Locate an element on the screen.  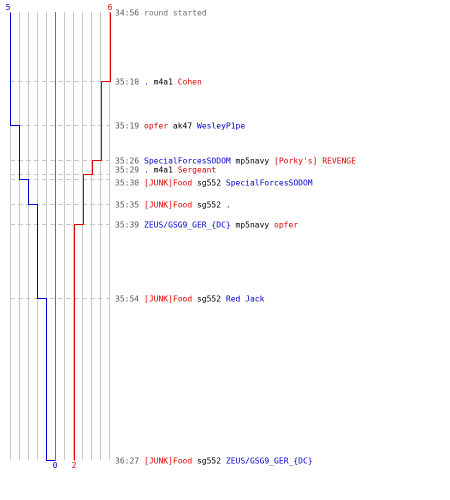
event-text-part: WesleyP1pe is located at coordinates (221, 126).